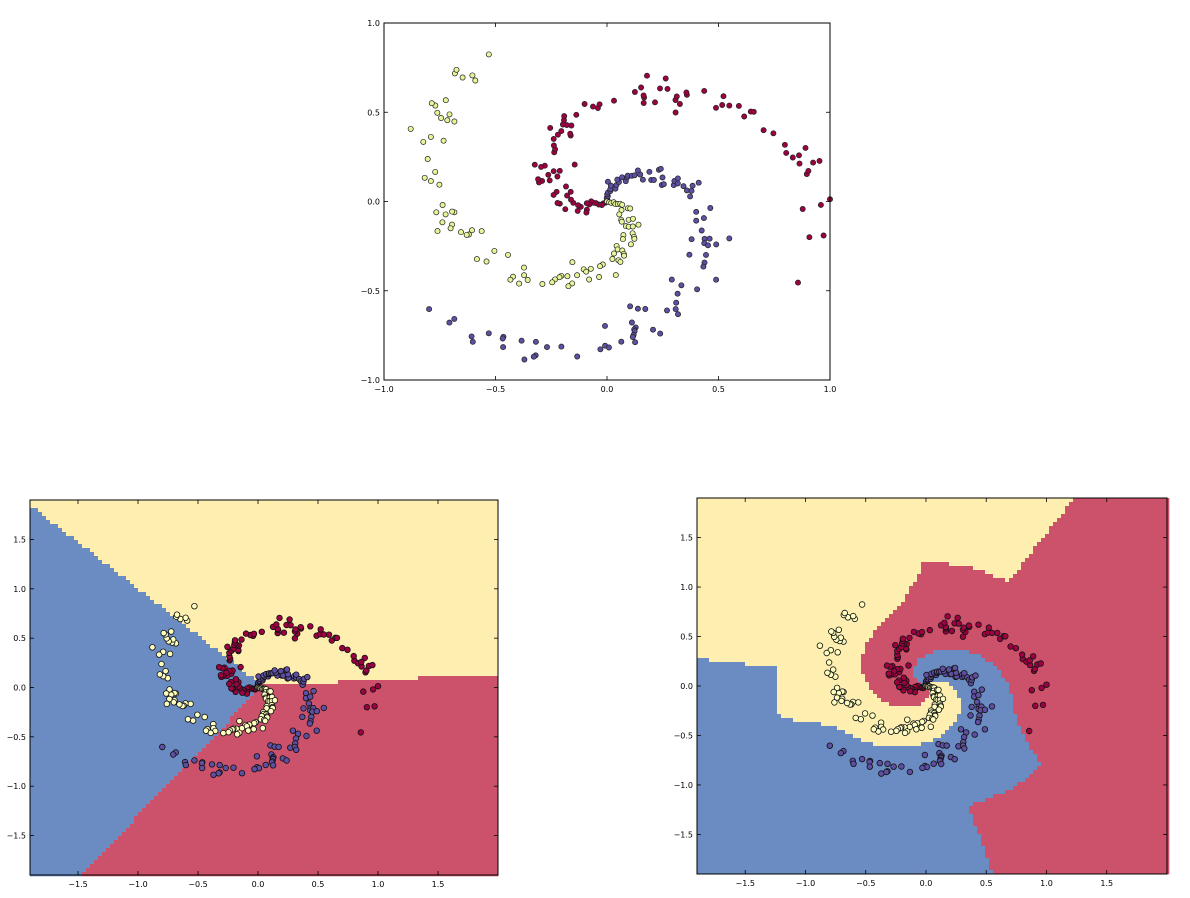 The image size is (1190, 898). What do you see at coordinates (19, 688) in the screenshot?
I see `chart2-ytick-label: 0.0` at bounding box center [19, 688].